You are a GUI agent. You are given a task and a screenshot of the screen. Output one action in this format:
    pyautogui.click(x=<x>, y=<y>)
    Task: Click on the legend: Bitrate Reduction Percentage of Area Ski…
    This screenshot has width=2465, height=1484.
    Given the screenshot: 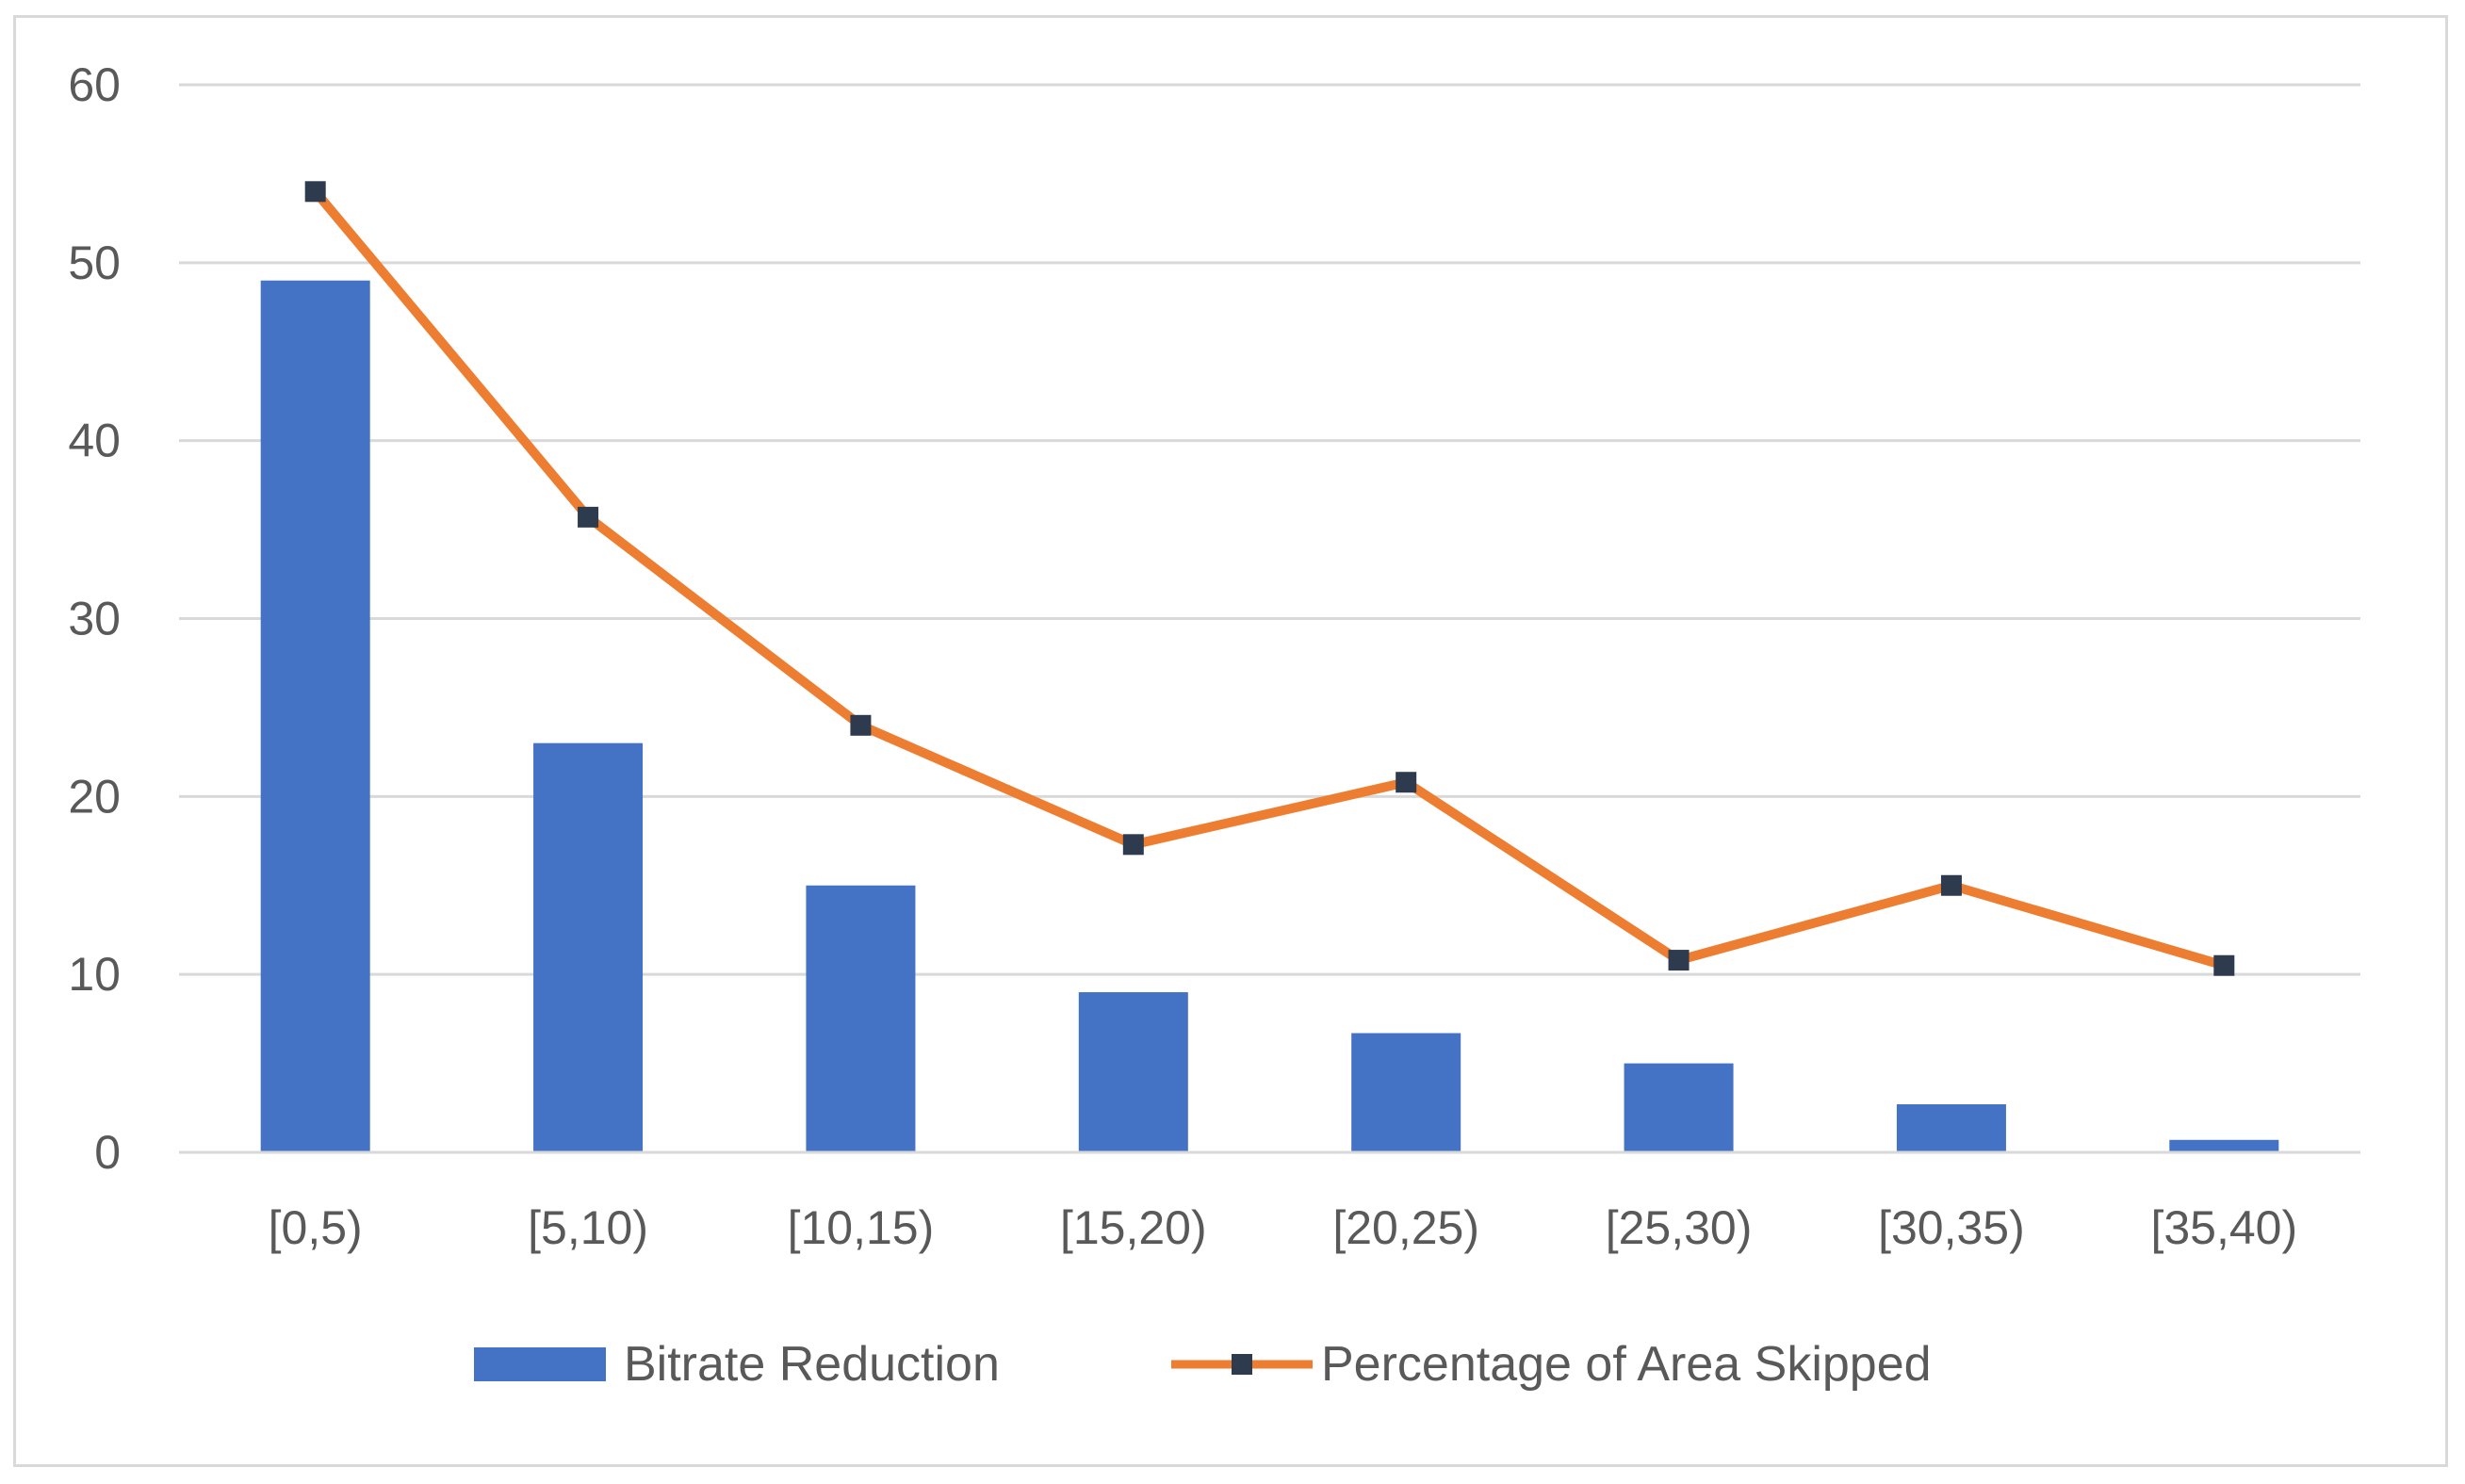 What is the action you would take?
    pyautogui.click(x=1203, y=1364)
    